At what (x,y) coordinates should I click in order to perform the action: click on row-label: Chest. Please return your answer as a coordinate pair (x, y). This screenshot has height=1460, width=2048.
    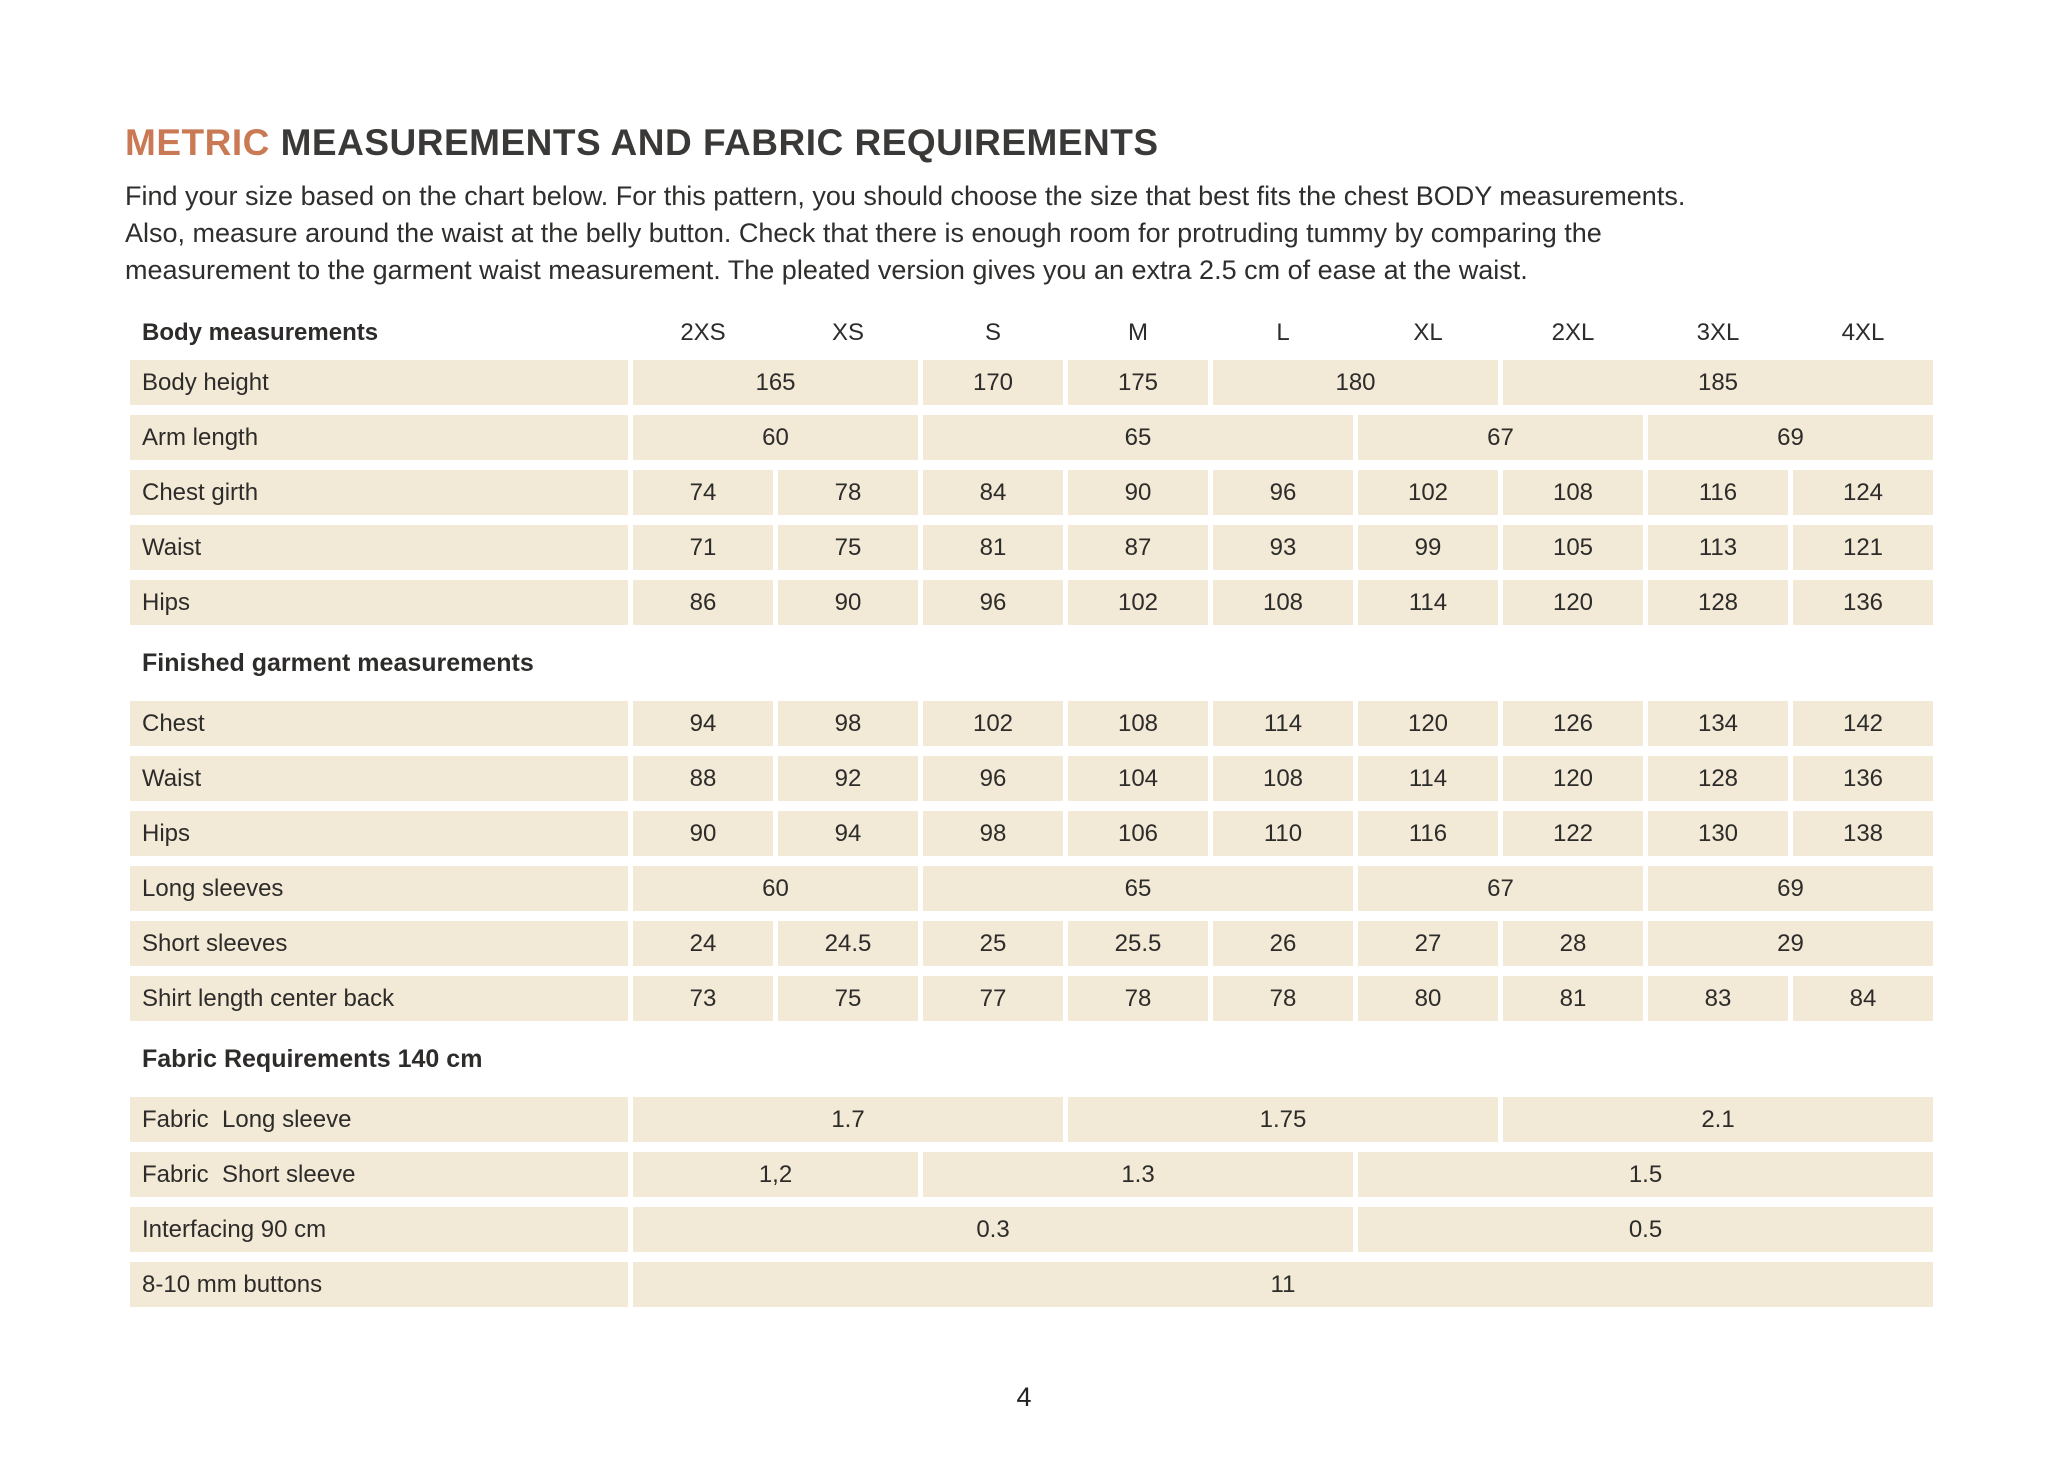
    Looking at the image, I should click on (379, 723).